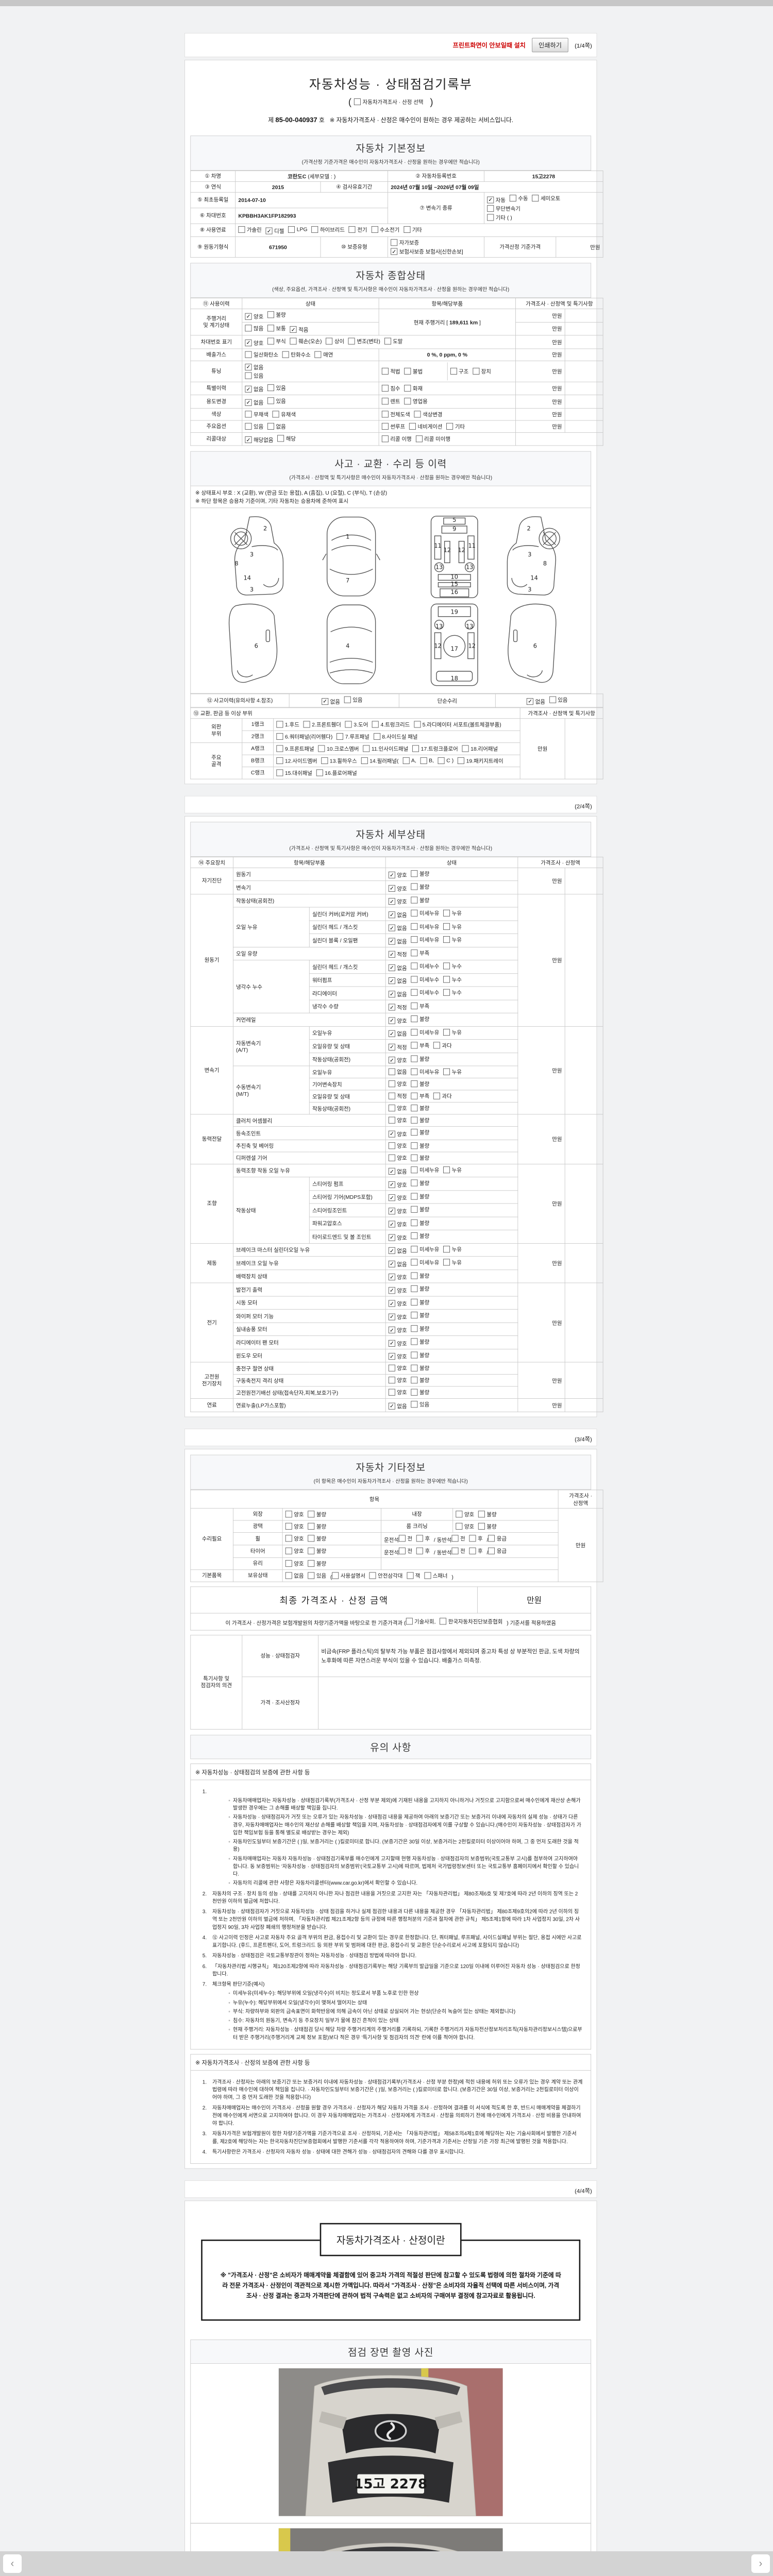 Image resolution: width=773 pixels, height=2576 pixels. Describe the element at coordinates (379, 761) in the screenshot. I see `checkbox-option: 14.필러패널(` at that location.